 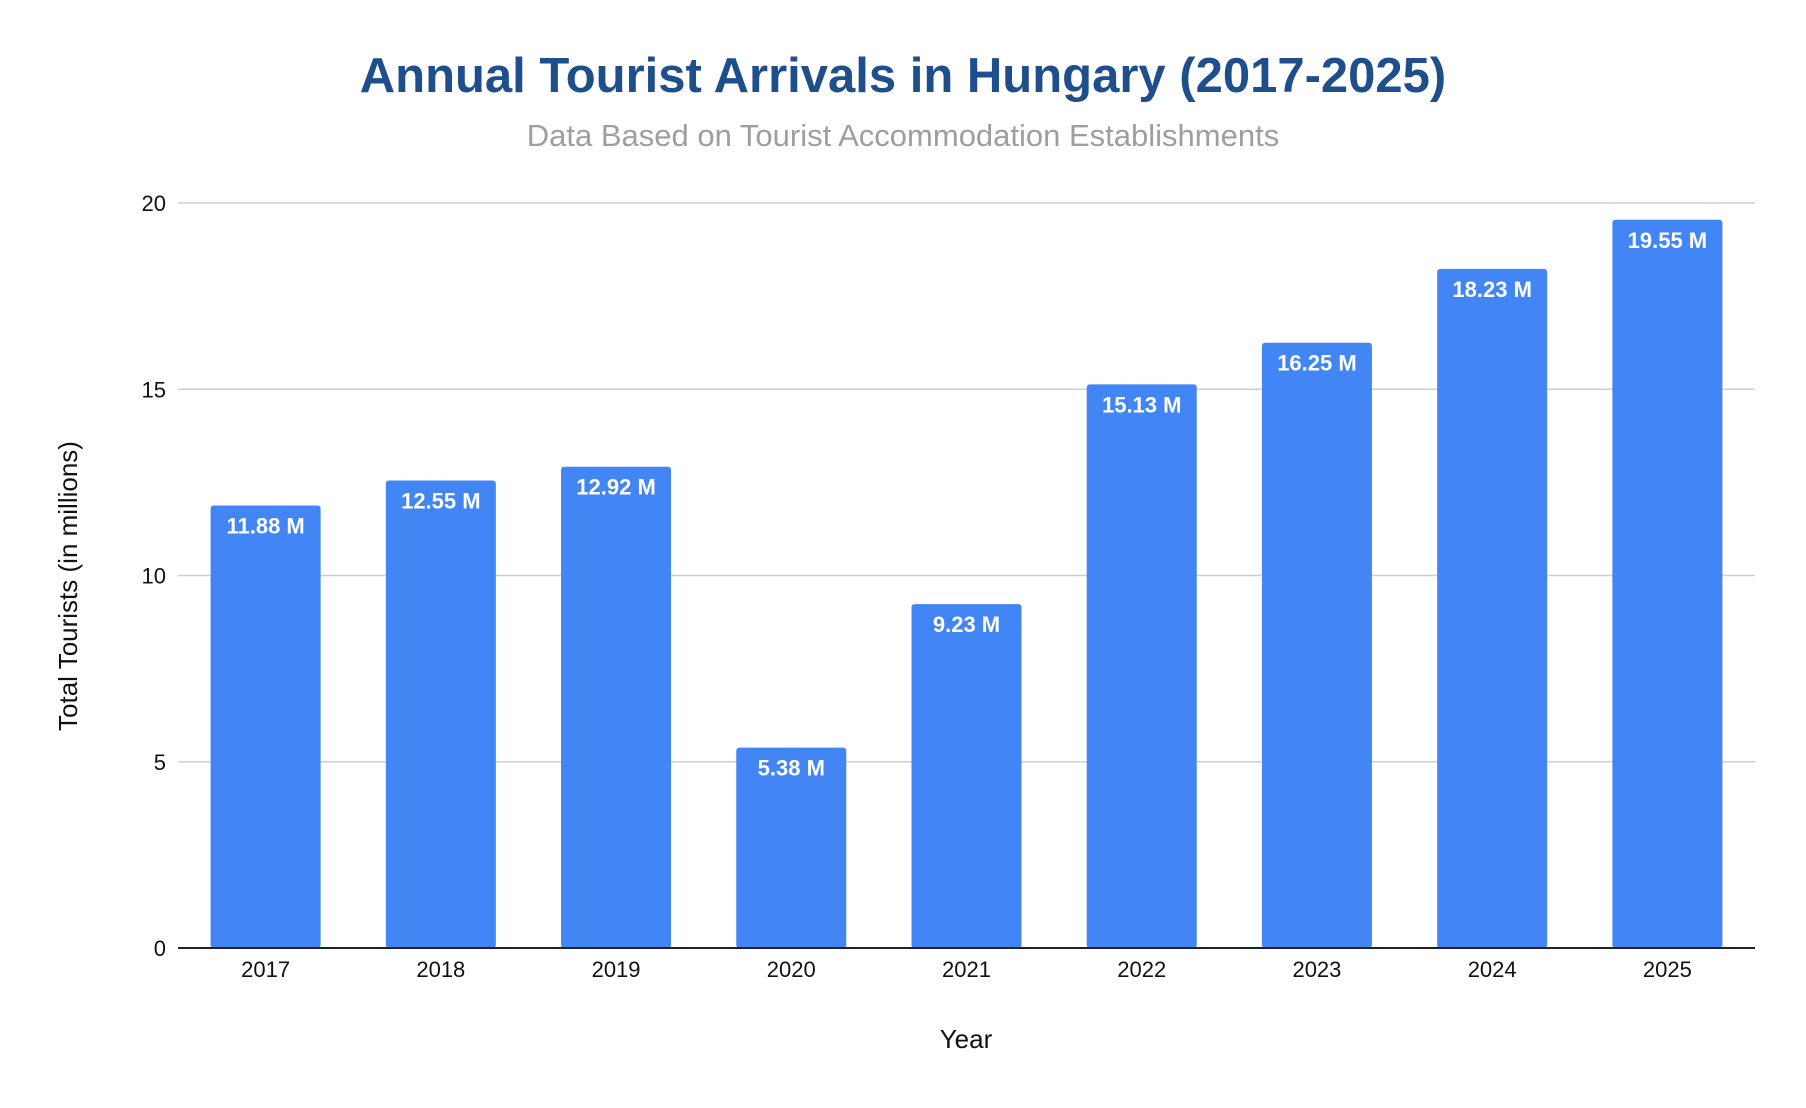 I want to click on bar-data-label: 11.88 M, so click(x=265, y=525).